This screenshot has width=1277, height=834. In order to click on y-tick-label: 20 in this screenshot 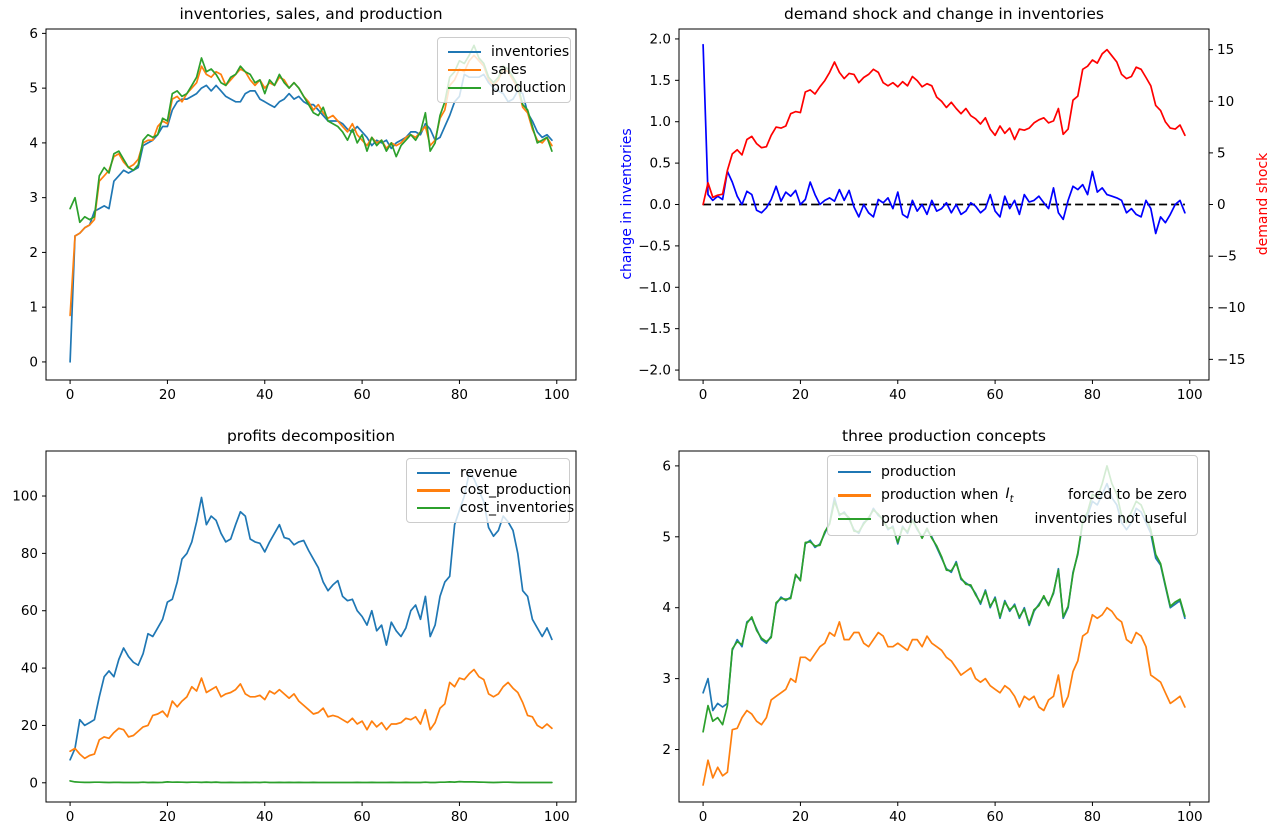, I will do `click(29, 726)`.